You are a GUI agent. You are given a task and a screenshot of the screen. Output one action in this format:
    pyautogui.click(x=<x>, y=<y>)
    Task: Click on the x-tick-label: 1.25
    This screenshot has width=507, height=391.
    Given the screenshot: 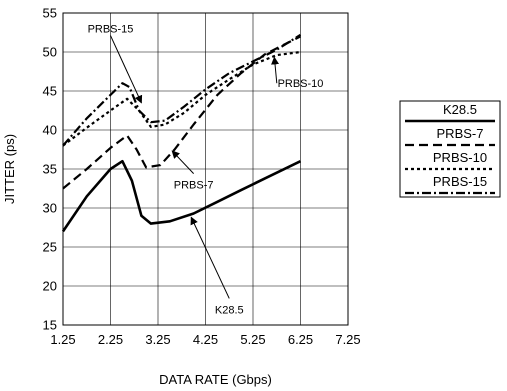 What is the action you would take?
    pyautogui.click(x=62, y=339)
    